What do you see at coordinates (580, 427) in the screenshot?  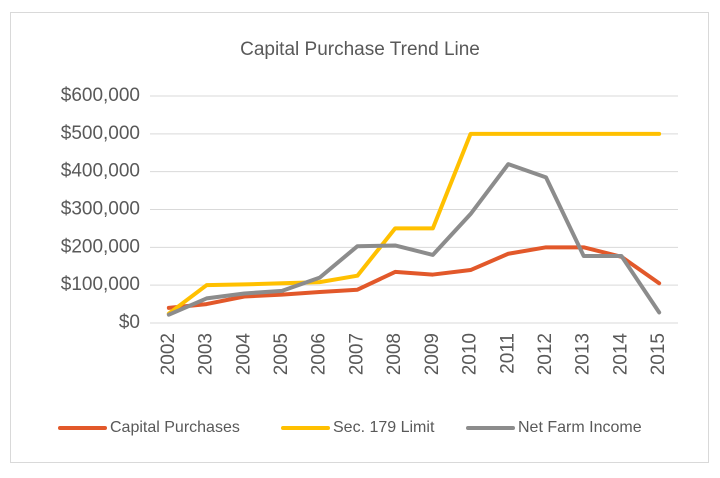 I see `legend-label: Net Farm Income` at bounding box center [580, 427].